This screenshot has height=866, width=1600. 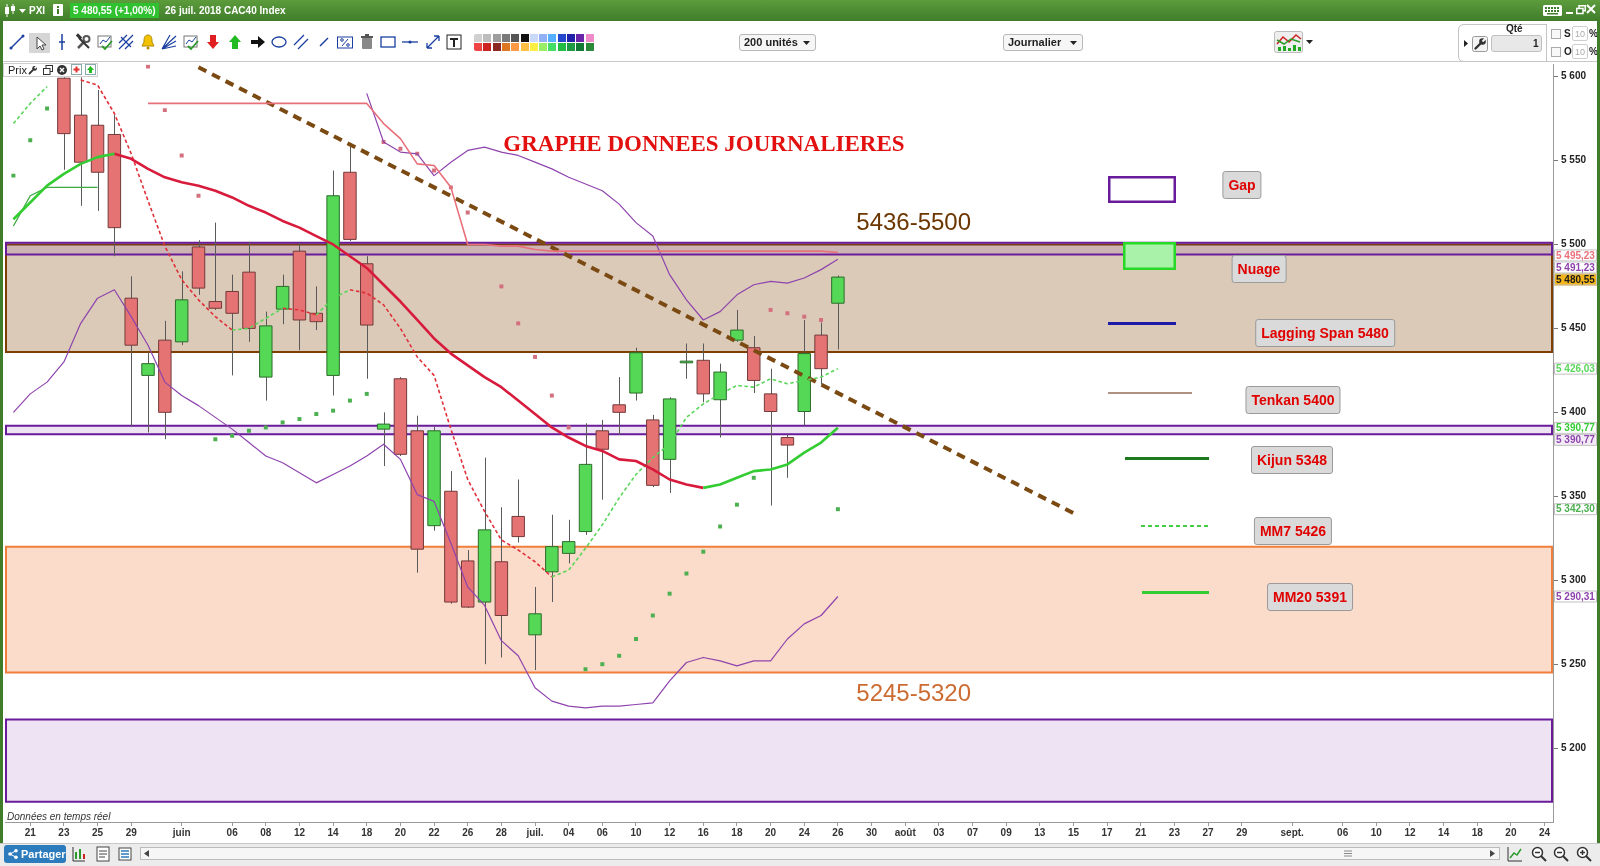 I want to click on annotation: MM7 5426, so click(x=1293, y=531).